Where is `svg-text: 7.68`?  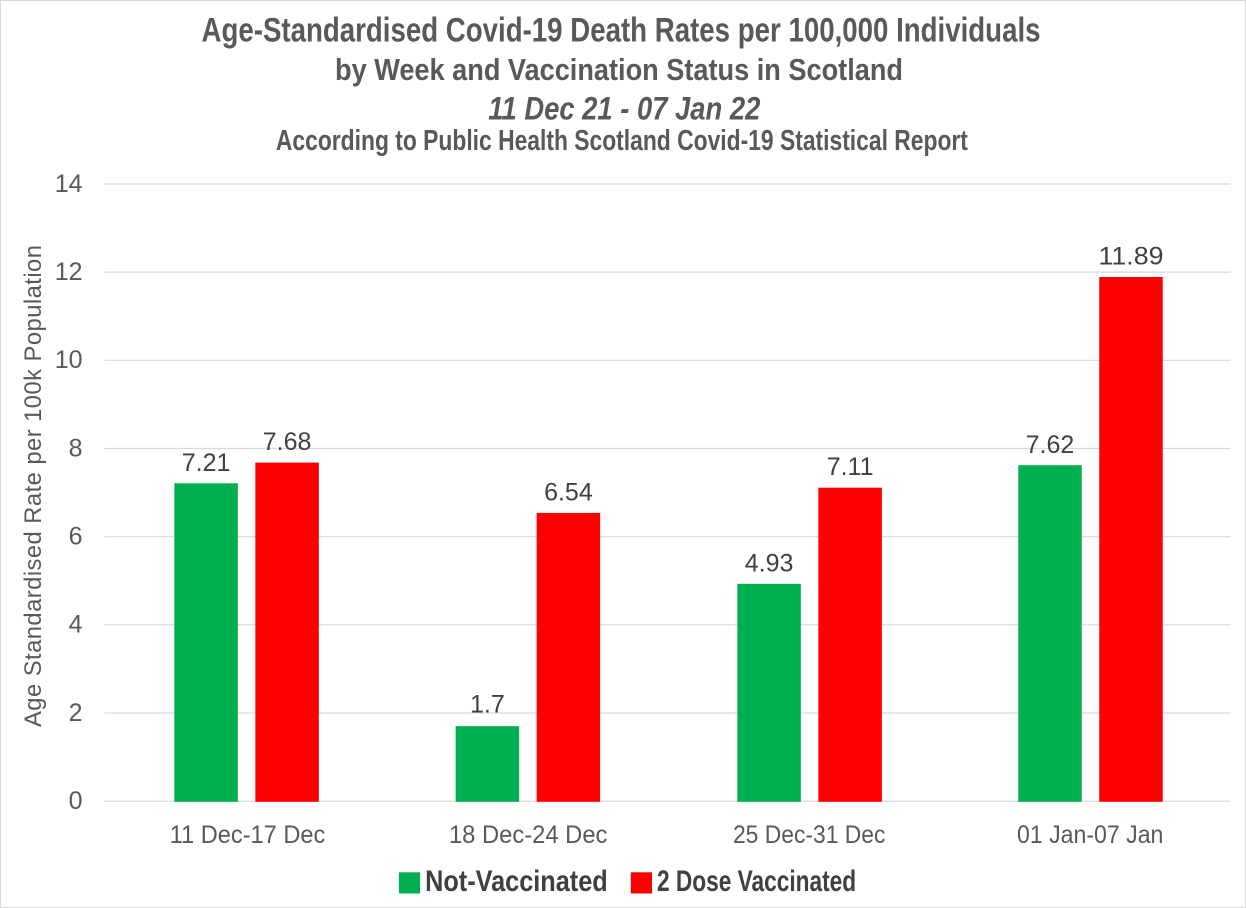
svg-text: 7.68 is located at coordinates (287, 442).